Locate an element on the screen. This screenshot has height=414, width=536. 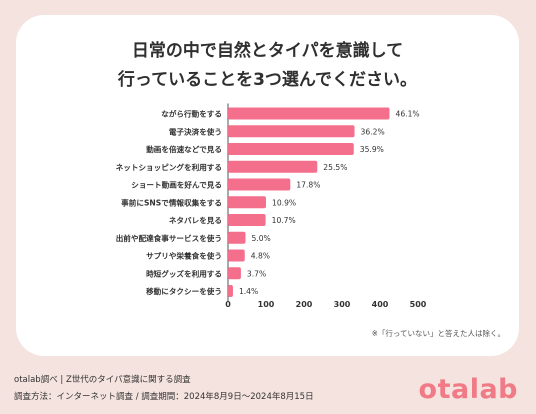
x-tick-label: 200 is located at coordinates (304, 304).